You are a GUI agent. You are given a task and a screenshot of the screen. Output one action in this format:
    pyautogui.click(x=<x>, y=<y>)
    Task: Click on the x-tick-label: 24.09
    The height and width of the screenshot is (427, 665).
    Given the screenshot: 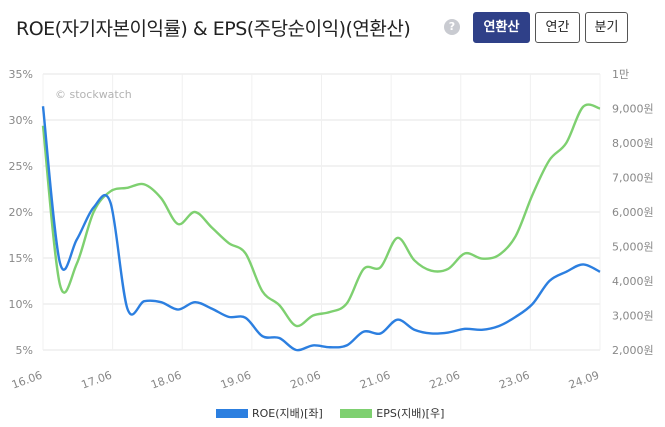 What is the action you would take?
    pyautogui.click(x=584, y=380)
    